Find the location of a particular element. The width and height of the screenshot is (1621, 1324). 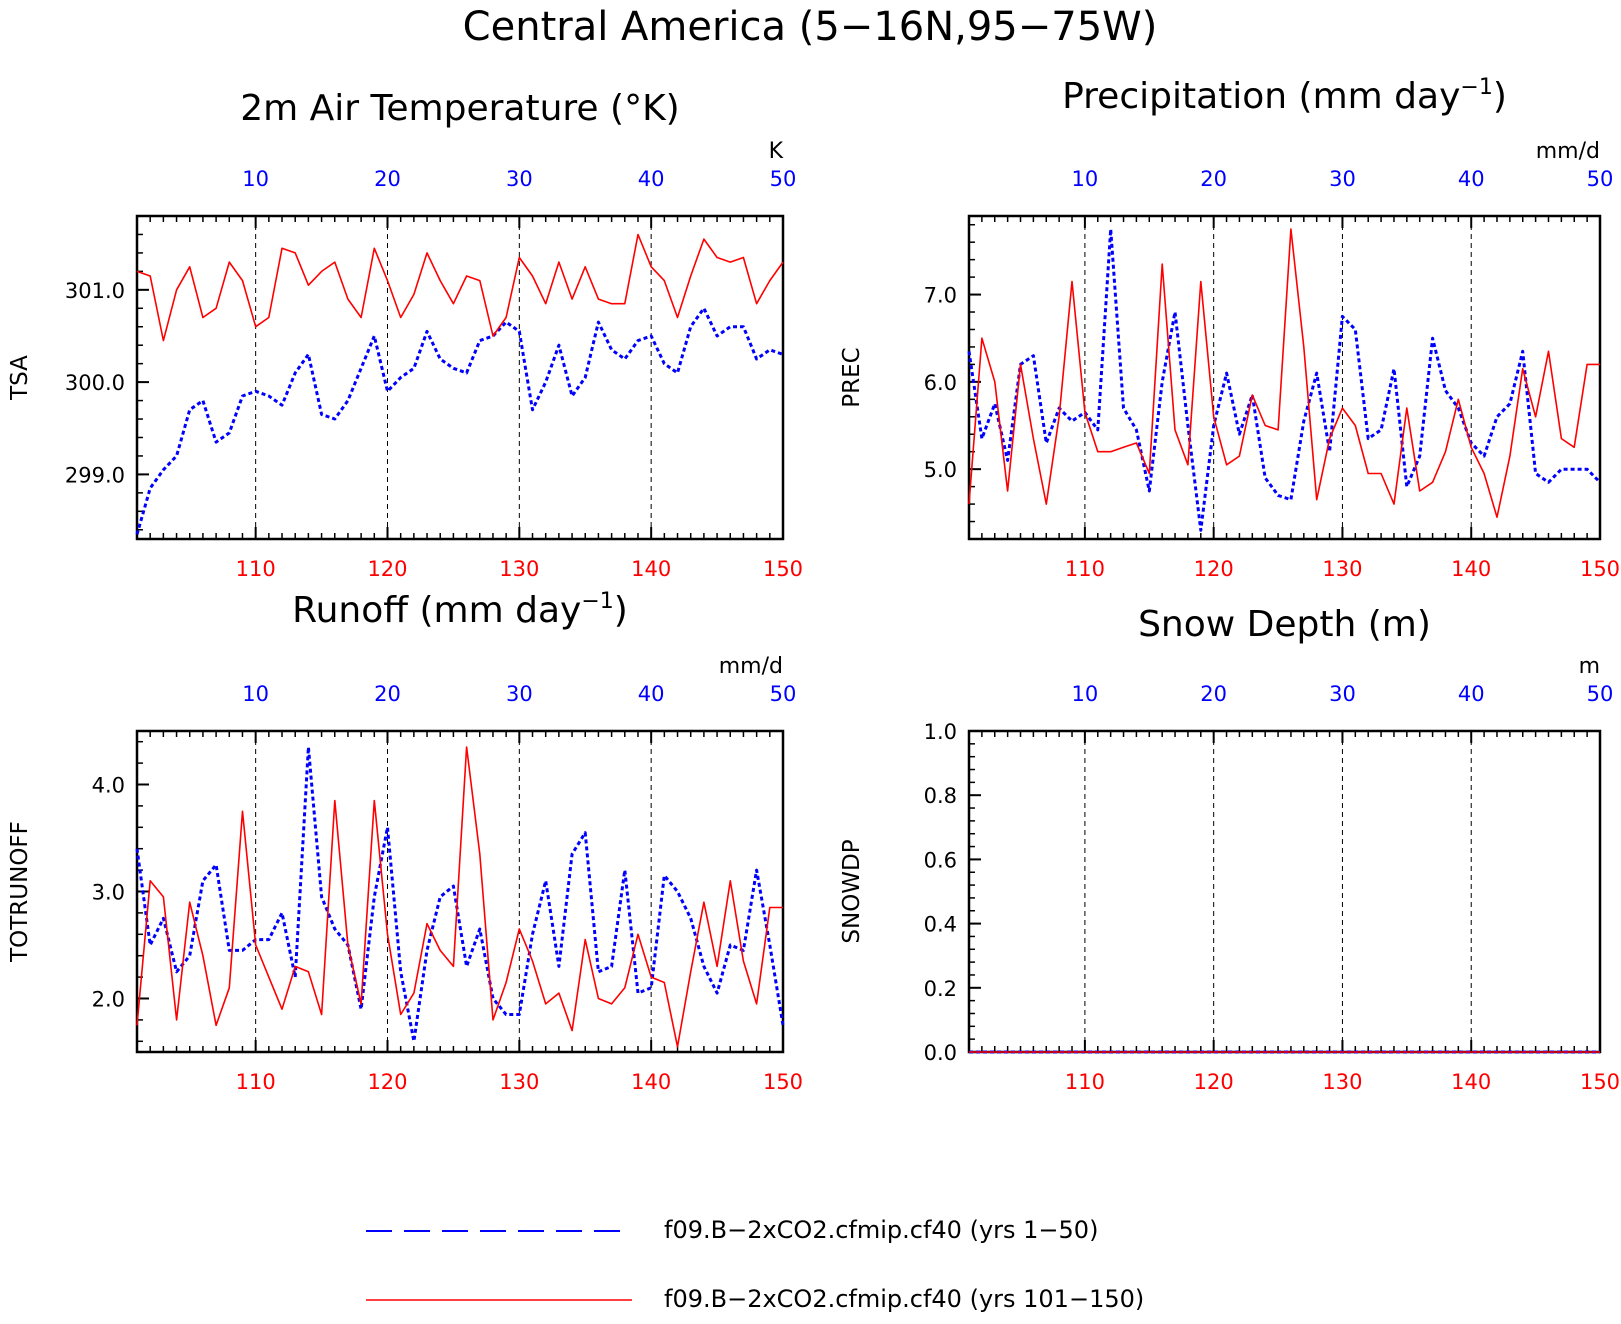

y-tick-label: 0.0 is located at coordinates (940, 1053).